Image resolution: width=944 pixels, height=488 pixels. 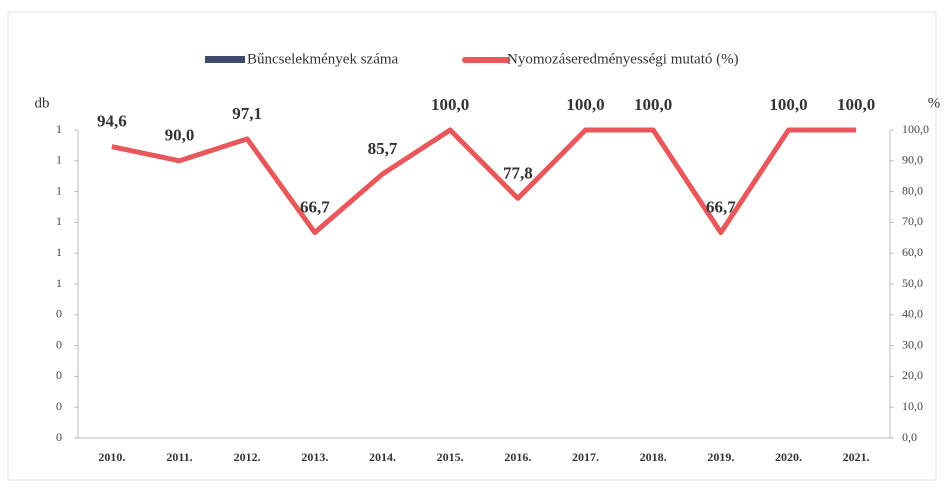 What do you see at coordinates (912, 314) in the screenshot?
I see `y2-tick-label: 40,0` at bounding box center [912, 314].